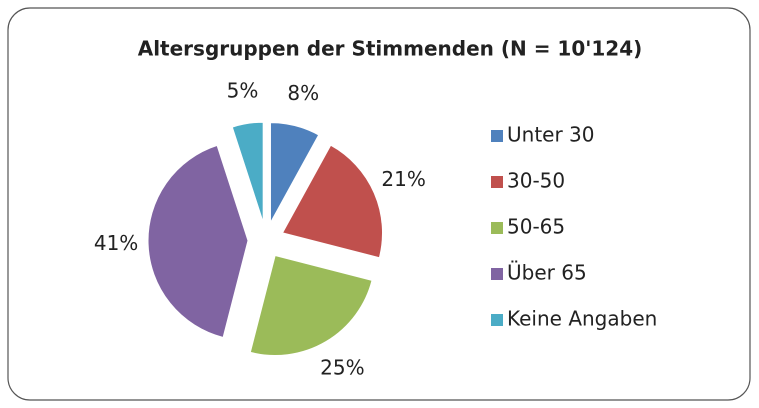  I want to click on data-label: 25%, so click(342, 368).